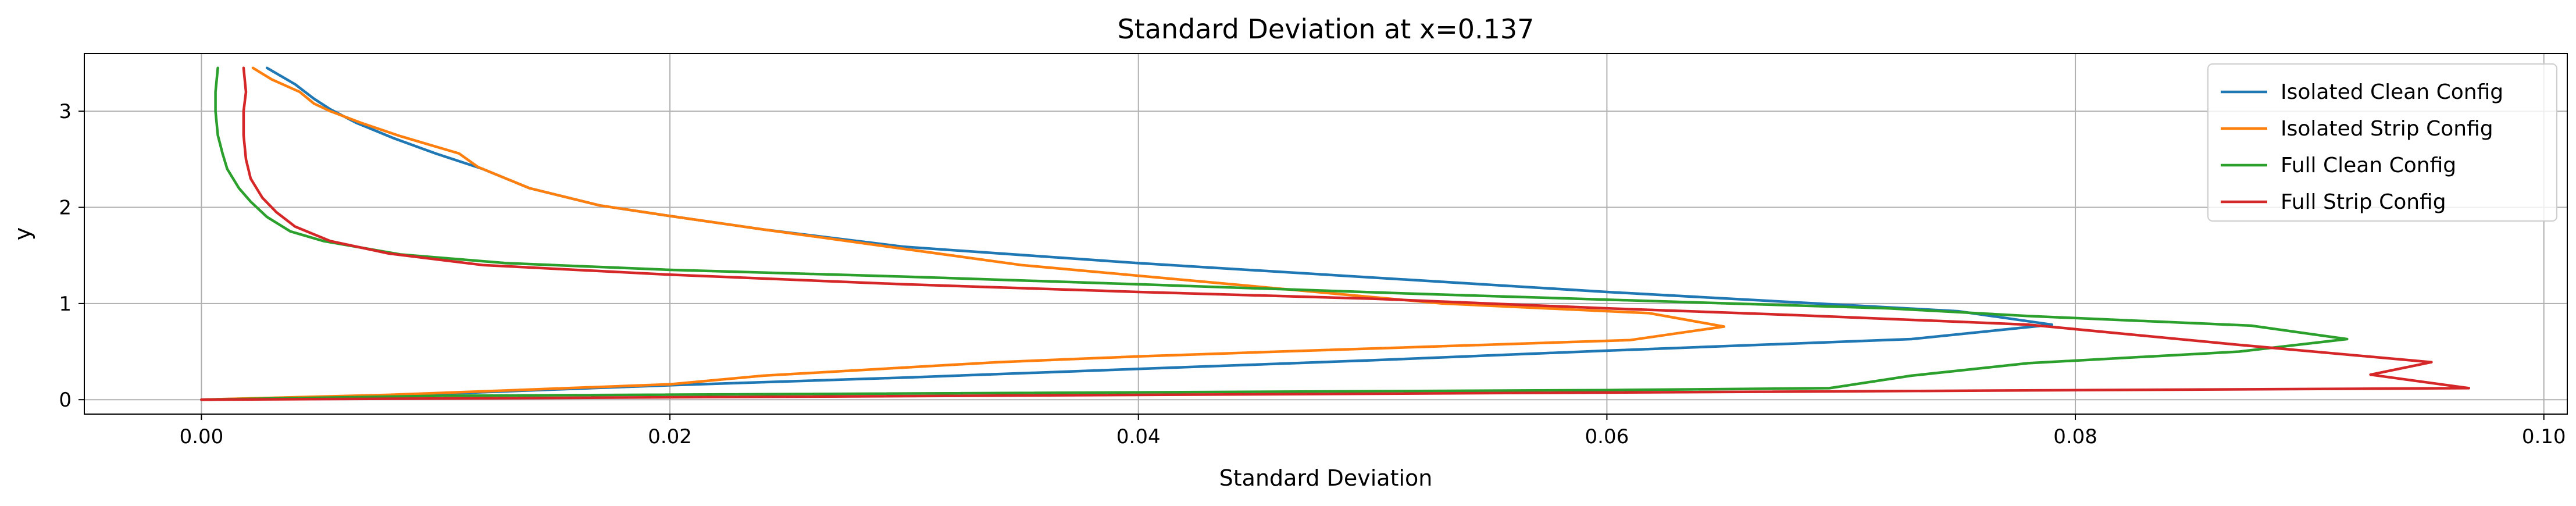 Image resolution: width=2576 pixels, height=506 pixels. I want to click on legend-label: Full Clean Config, so click(2369, 165).